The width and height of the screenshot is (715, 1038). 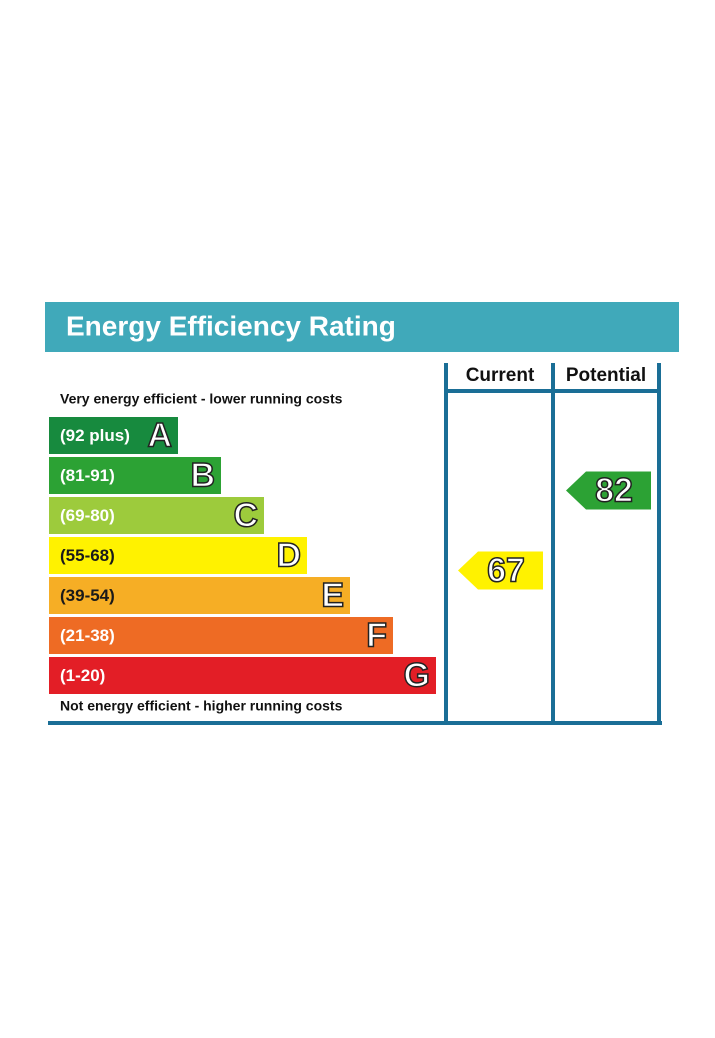 I want to click on band-range: (81-91), so click(x=87, y=475).